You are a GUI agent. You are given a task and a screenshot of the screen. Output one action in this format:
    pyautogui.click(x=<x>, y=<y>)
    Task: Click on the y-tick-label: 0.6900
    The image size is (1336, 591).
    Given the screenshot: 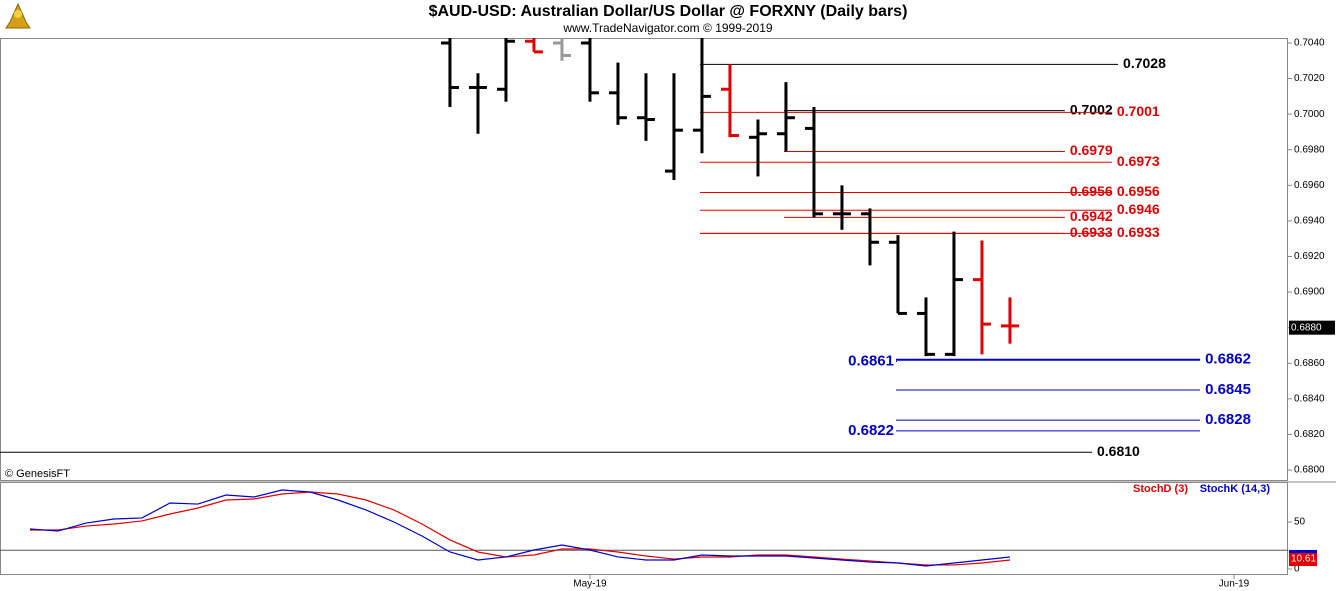 What is the action you would take?
    pyautogui.click(x=1309, y=292)
    